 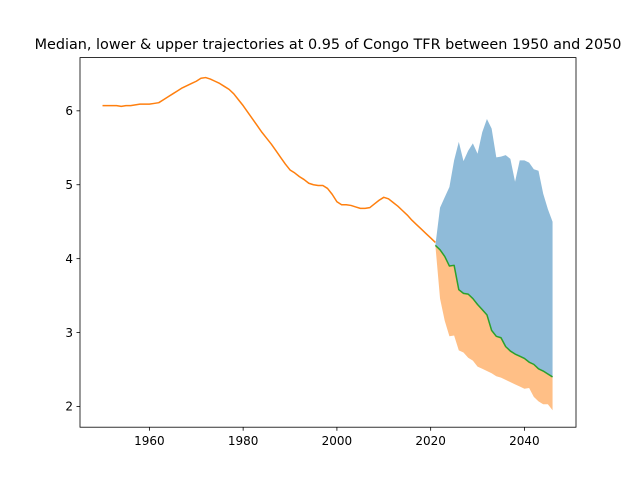 I want to click on y-tick-label: 3, so click(x=69, y=333).